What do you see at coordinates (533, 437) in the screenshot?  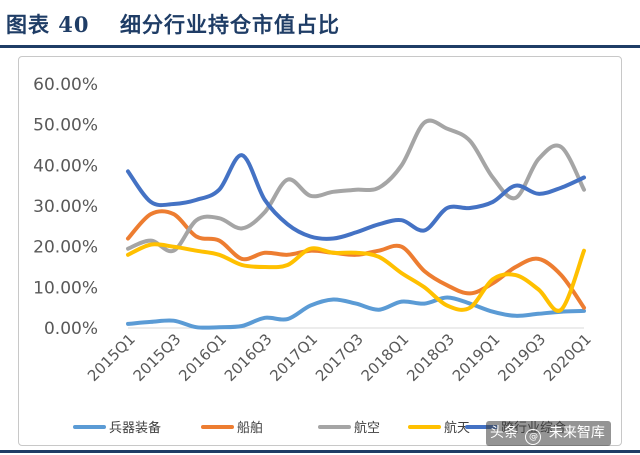 I see `at-icon: @` at bounding box center [533, 437].